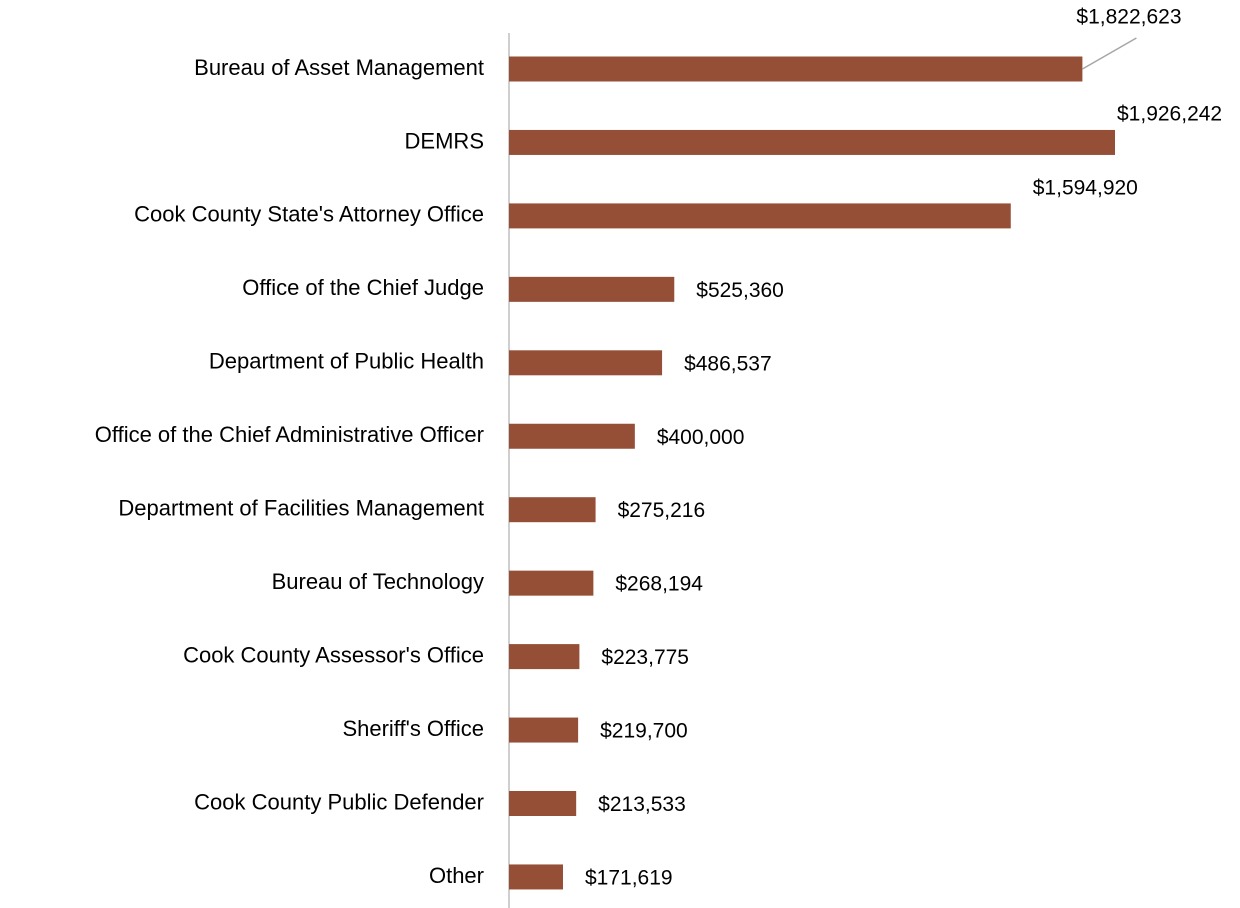  Describe the element at coordinates (644, 731) in the screenshot. I see `data-label: $219,700` at that location.